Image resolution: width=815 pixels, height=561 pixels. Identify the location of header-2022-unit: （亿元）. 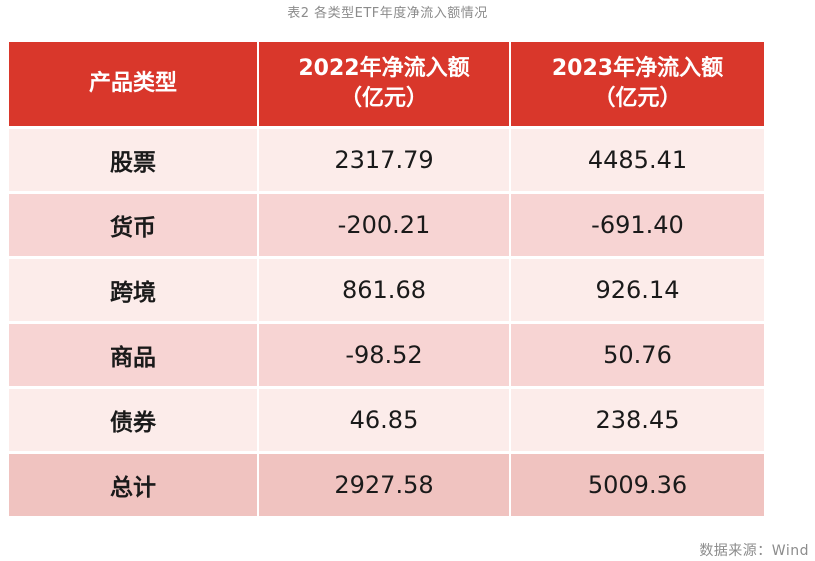
(383, 98).